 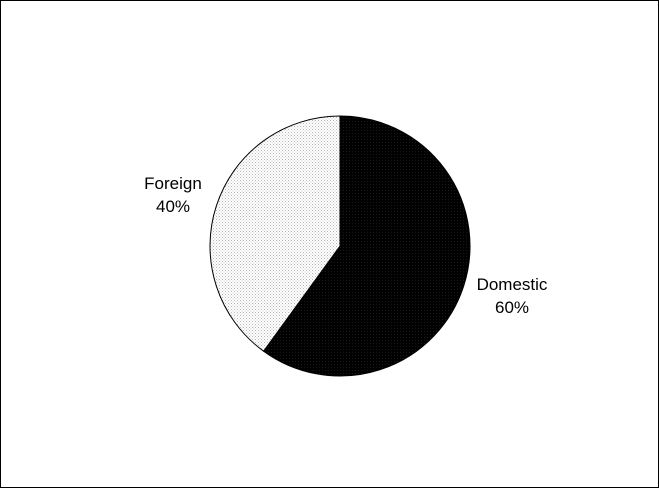 What do you see at coordinates (275, 233) in the screenshot?
I see `pie-slice-foreign` at bounding box center [275, 233].